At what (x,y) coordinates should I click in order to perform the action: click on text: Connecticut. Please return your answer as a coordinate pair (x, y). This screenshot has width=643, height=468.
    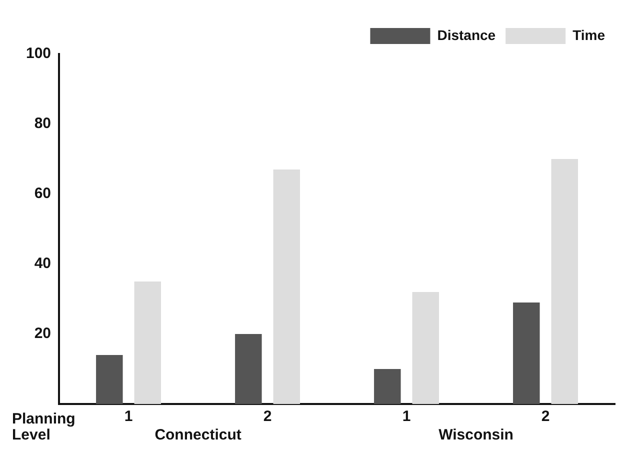
    Looking at the image, I should click on (198, 435).